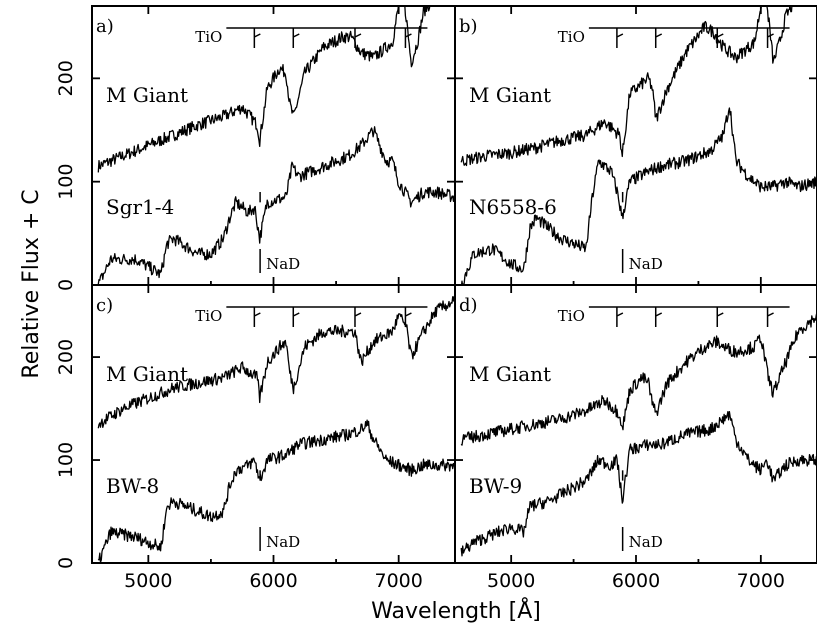  I want to click on panel-letter: d), so click(468, 305).